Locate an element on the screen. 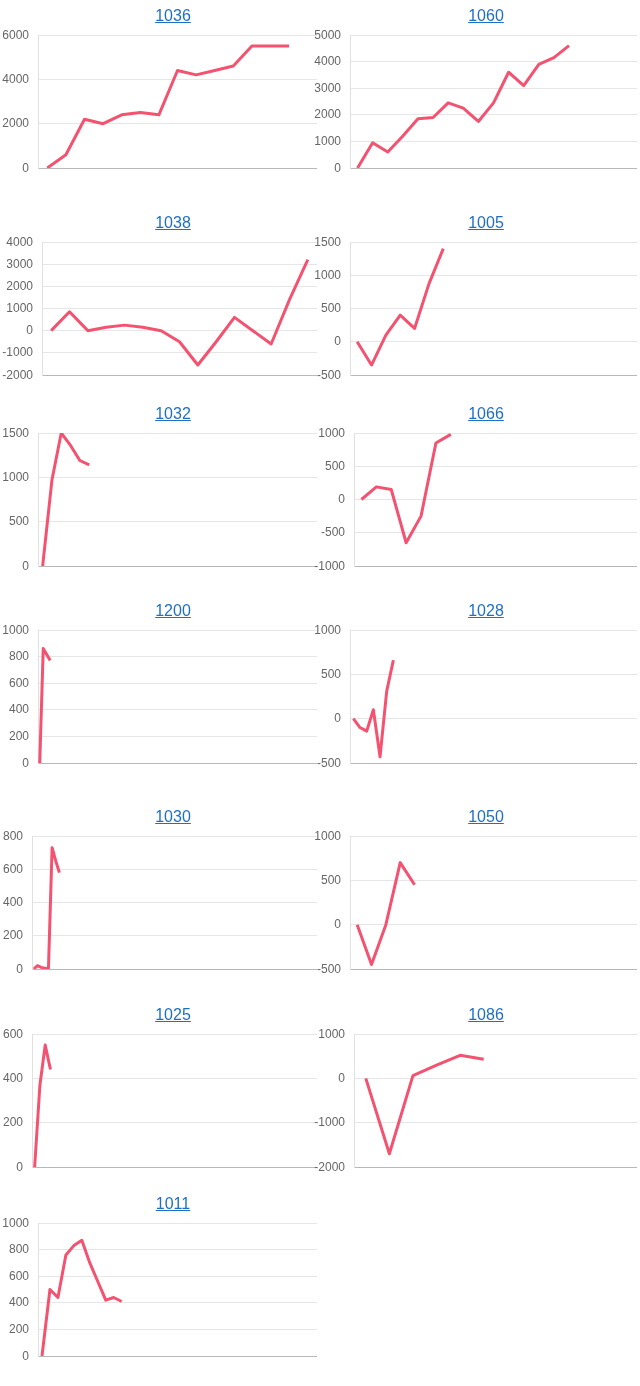 Image resolution: width=640 pixels, height=1386 pixels. chart-title: 1066 is located at coordinates (486, 414).